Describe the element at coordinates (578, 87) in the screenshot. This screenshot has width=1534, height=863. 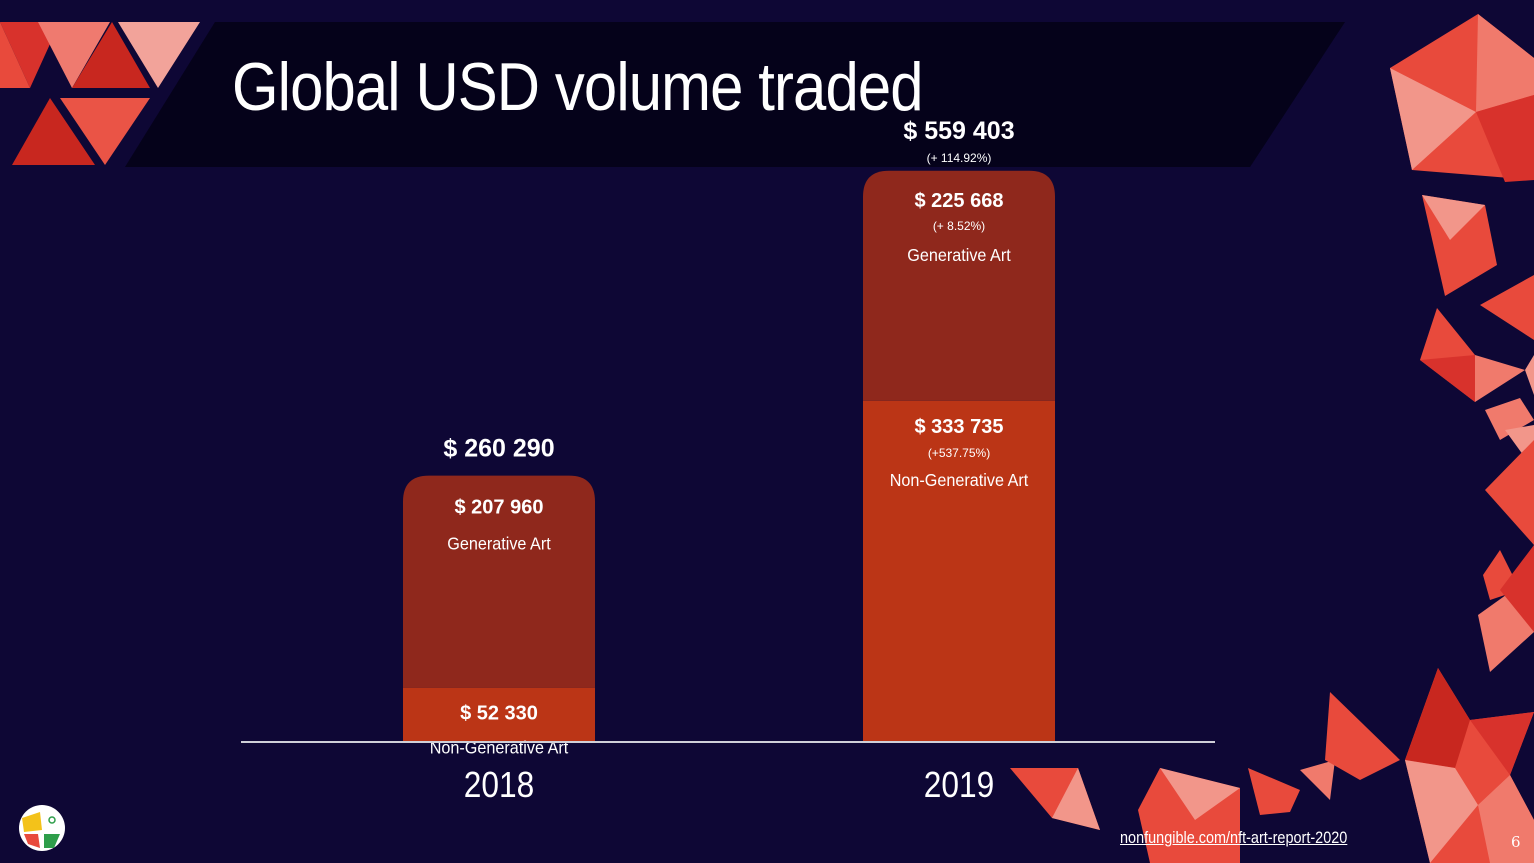
I see `slide-title: Global USD volume traded` at that location.